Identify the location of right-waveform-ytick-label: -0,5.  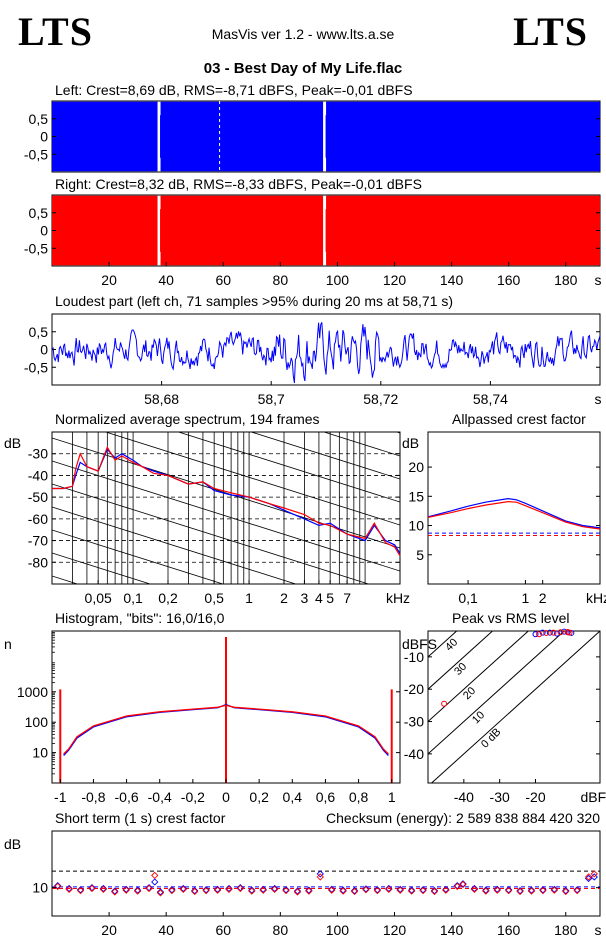
(36, 248).